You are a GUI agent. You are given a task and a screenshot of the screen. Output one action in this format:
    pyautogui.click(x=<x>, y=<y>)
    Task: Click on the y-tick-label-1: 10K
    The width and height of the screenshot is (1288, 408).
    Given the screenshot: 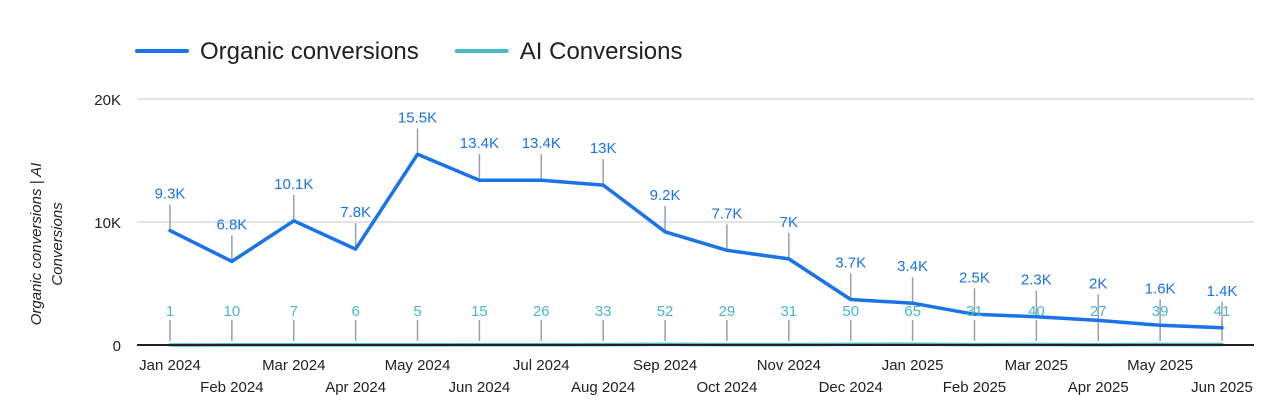 What is the action you would take?
    pyautogui.click(x=107, y=223)
    